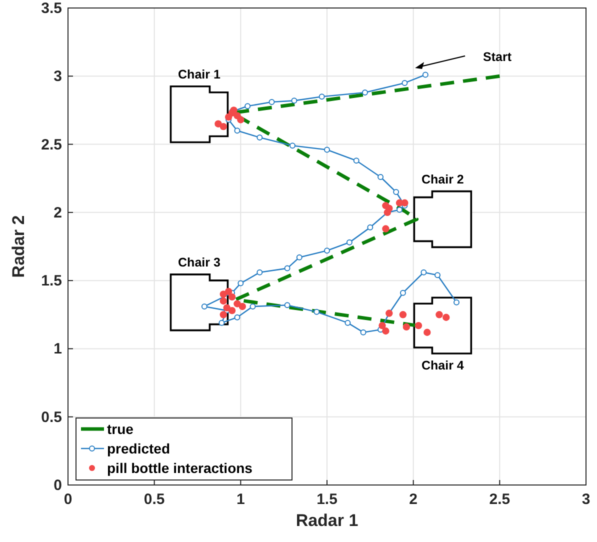 Image resolution: width=597 pixels, height=542 pixels. I want to click on y-tick-label: 2, so click(58, 213).